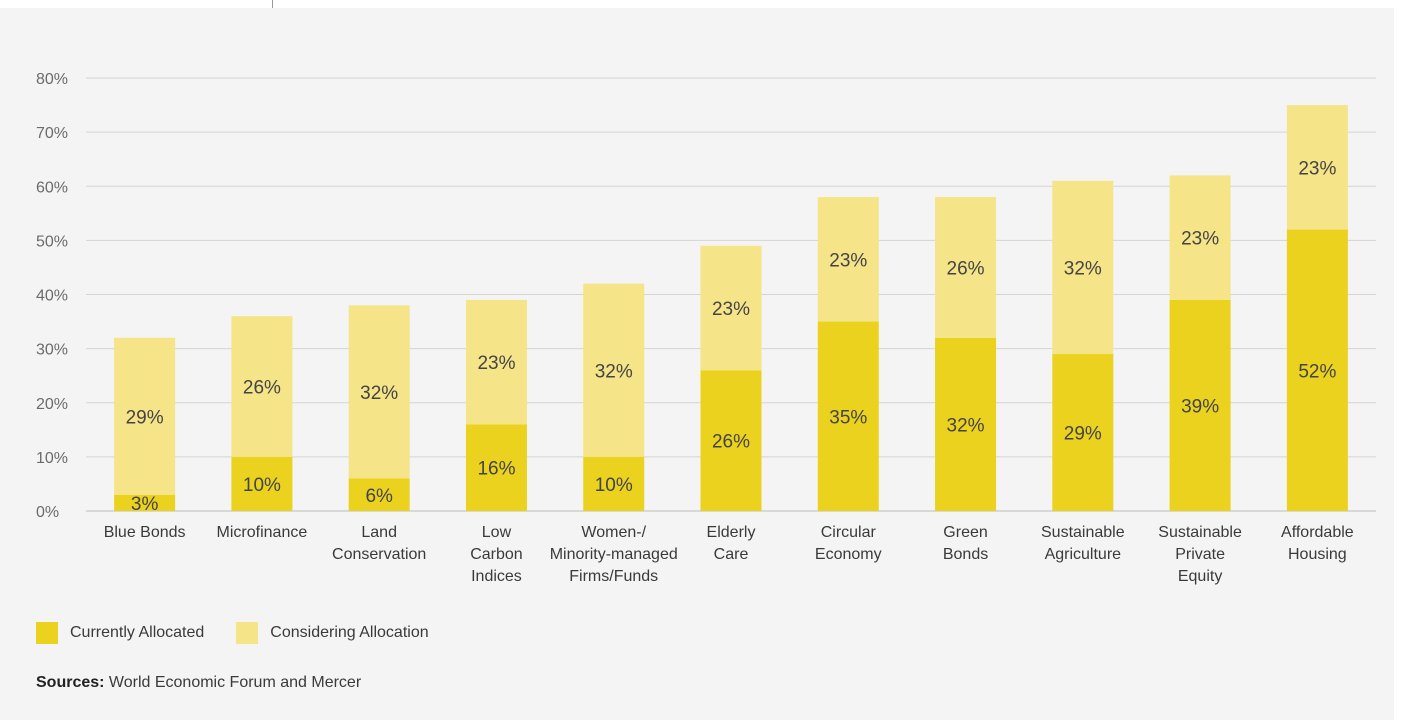 This screenshot has width=1407, height=720. I want to click on source-label: Sources:, so click(70, 682).